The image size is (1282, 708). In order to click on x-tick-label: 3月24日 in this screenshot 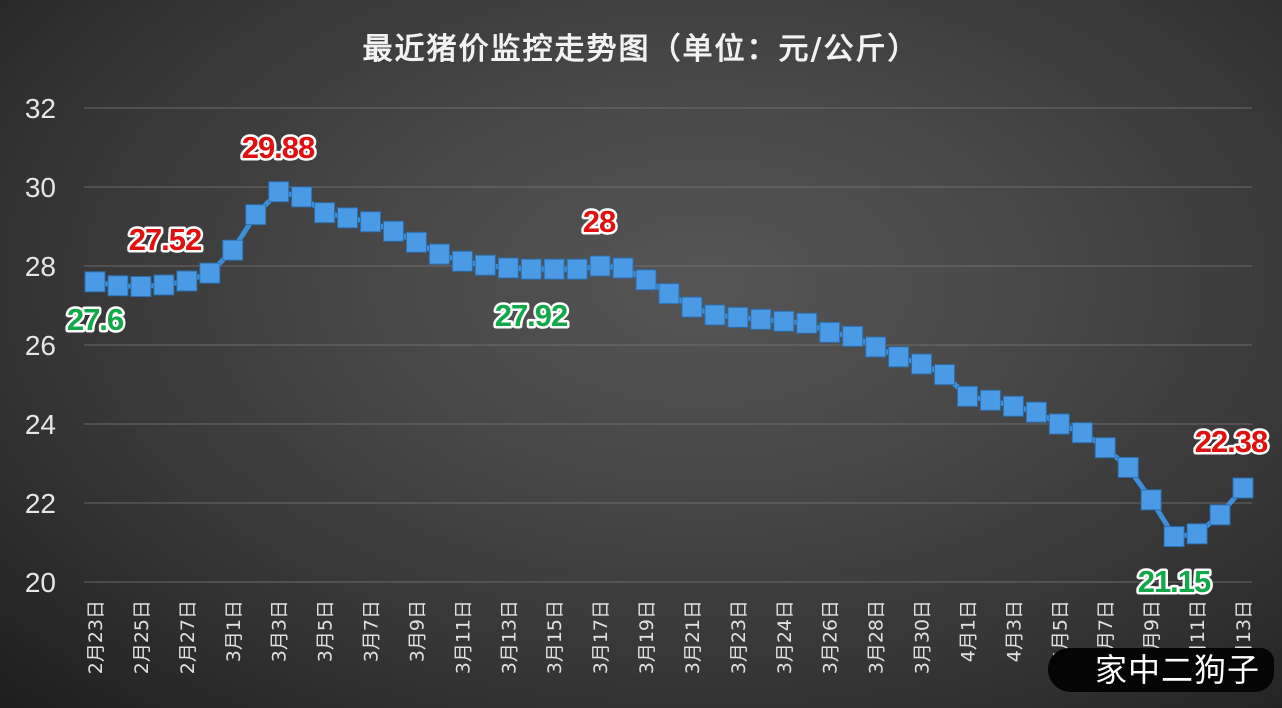, I will do `click(785, 637)`.